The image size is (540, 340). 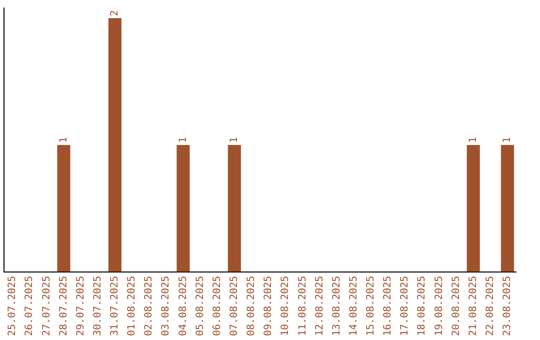 I want to click on data-label: 2, so click(x=115, y=13).